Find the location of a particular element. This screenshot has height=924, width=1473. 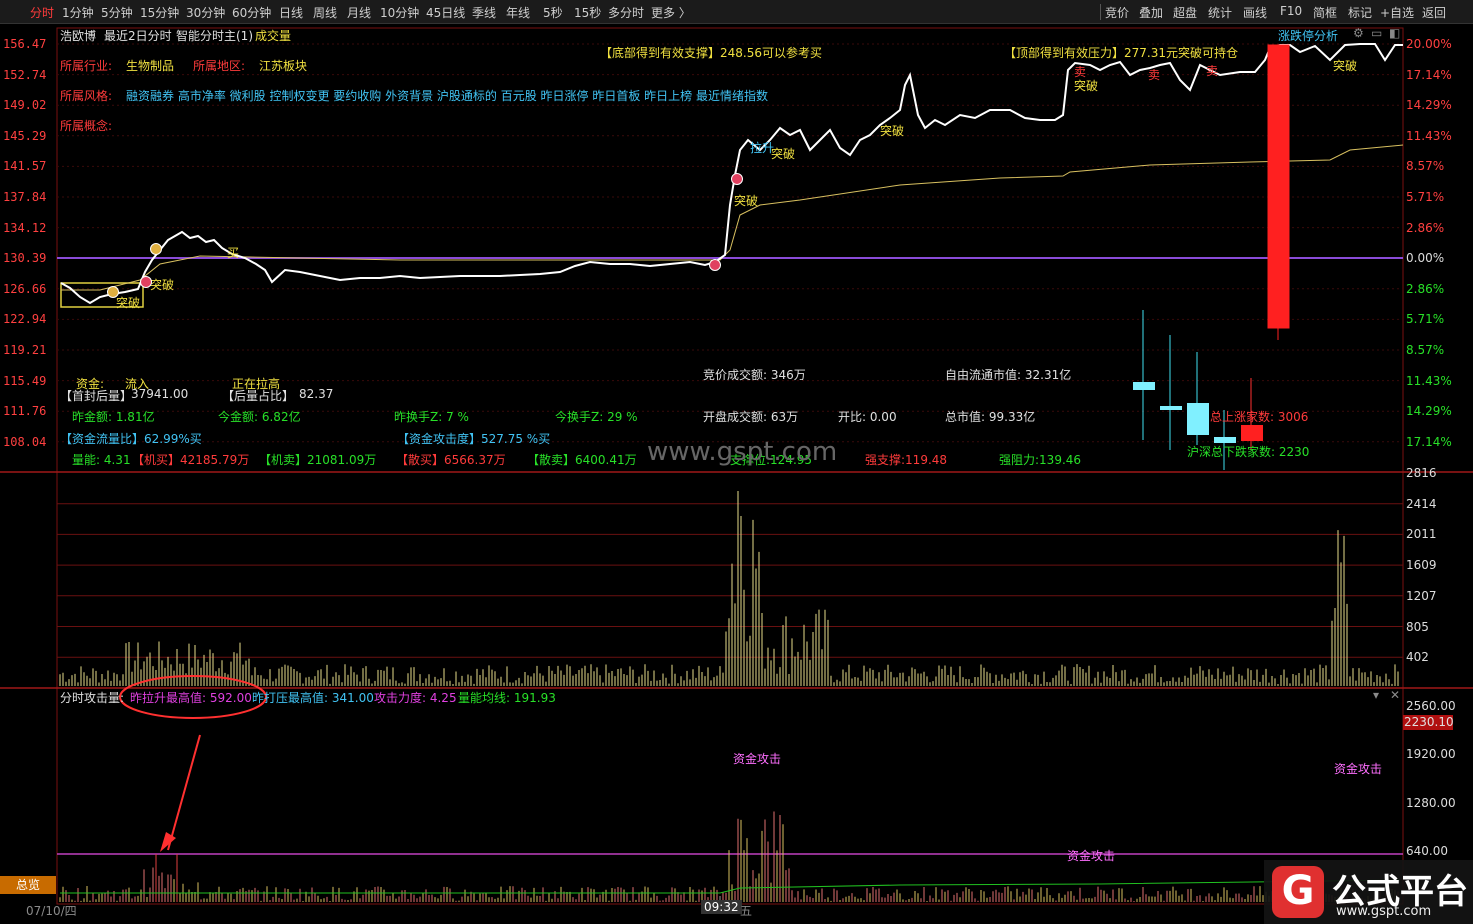

energy: 量能: 4.31 is located at coordinates (101, 460).